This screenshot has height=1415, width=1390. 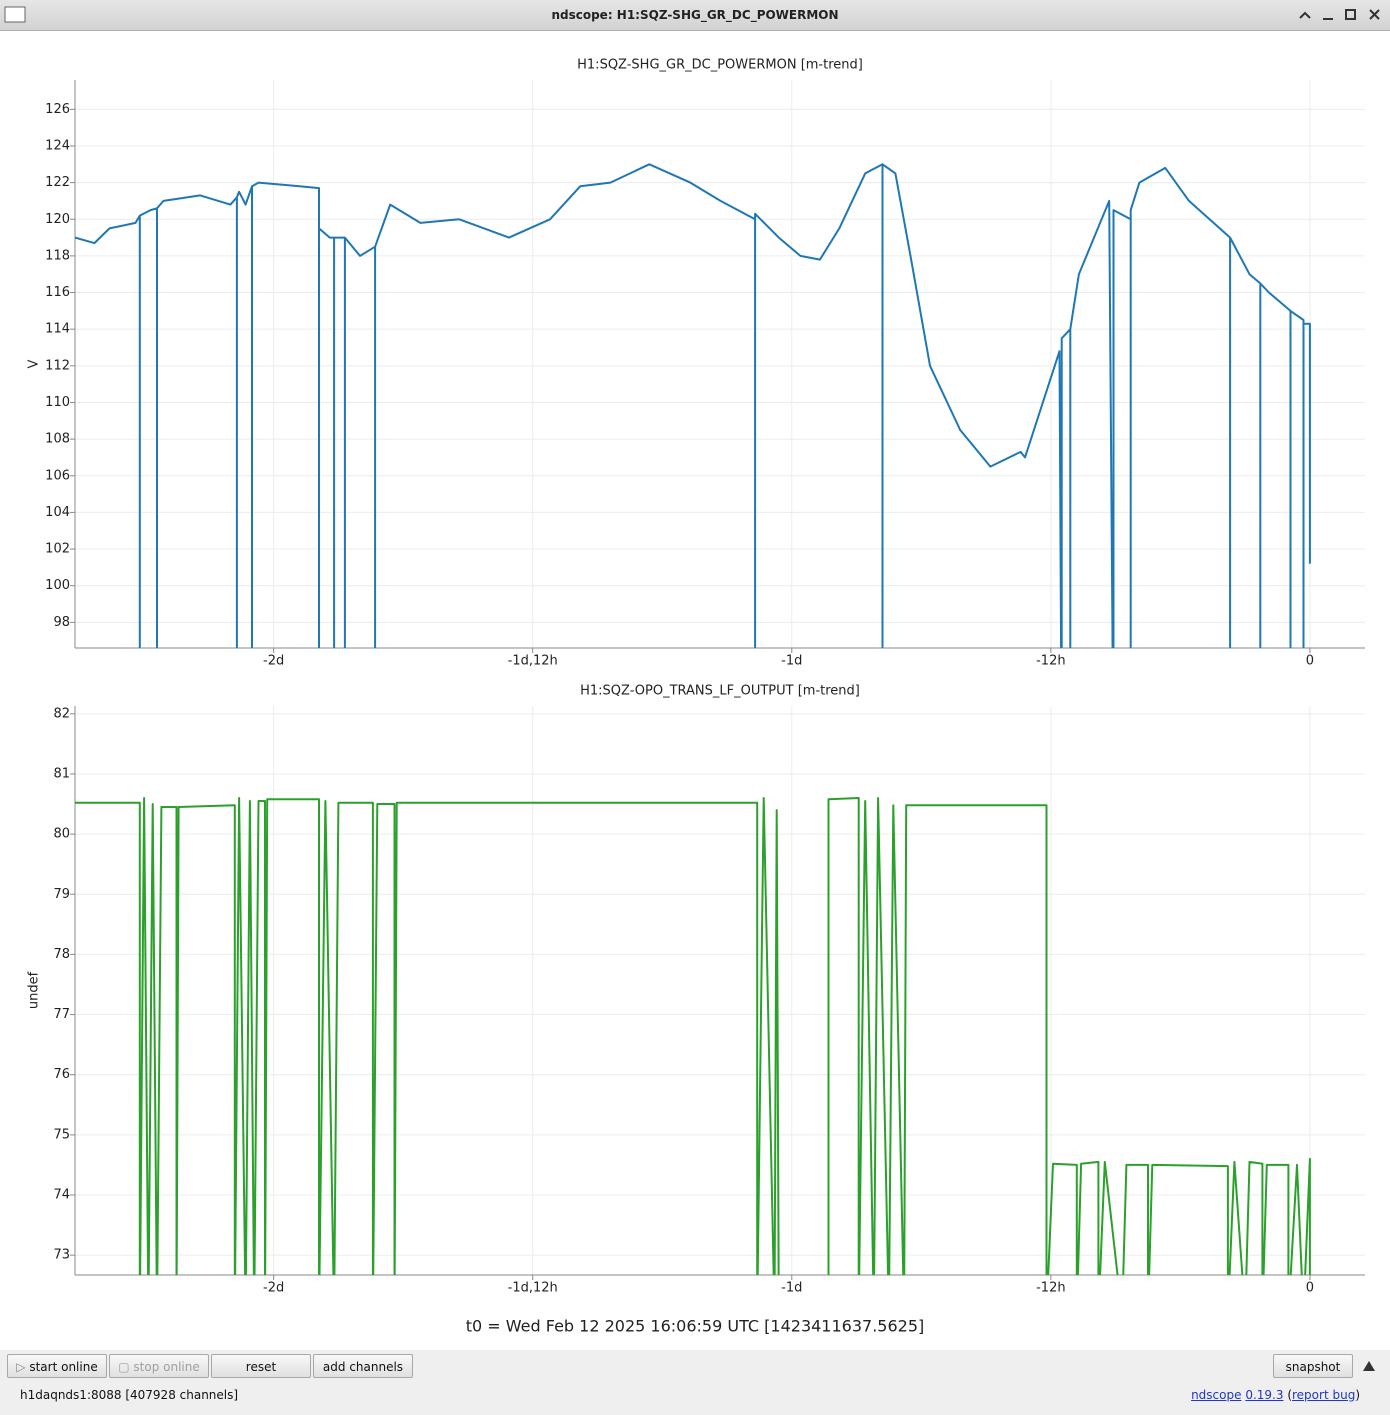 What do you see at coordinates (61, 1255) in the screenshot?
I see `y-tick-label: 73` at bounding box center [61, 1255].